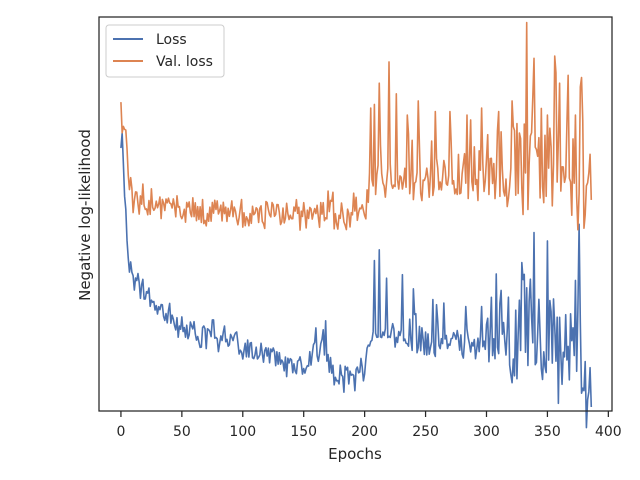 The width and height of the screenshot is (640, 480). Describe the element at coordinates (242, 432) in the screenshot. I see `x-tick-label: 100` at that location.